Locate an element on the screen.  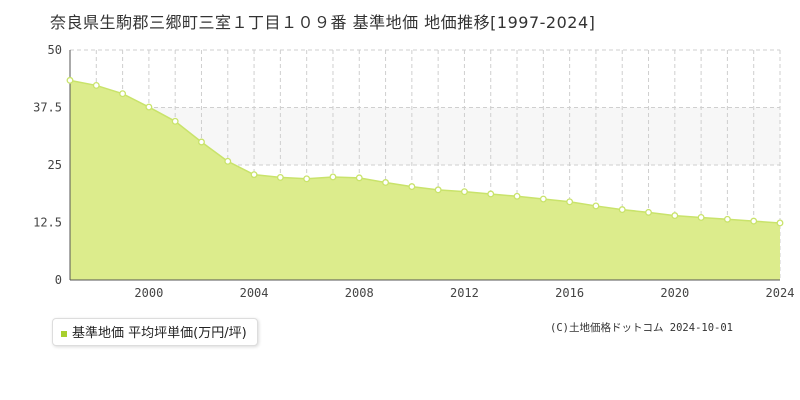
y-tick-label: 37.5 is located at coordinates (47, 108).